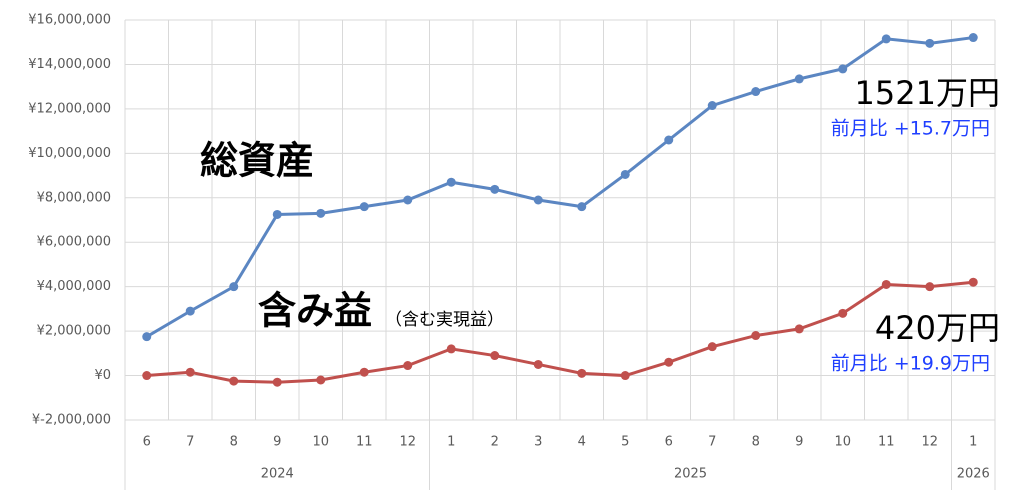 The height and width of the screenshot is (494, 1024). What do you see at coordinates (910, 129) in the screenshot?
I see `annotation-change: 前月比 +15.7万円` at bounding box center [910, 129].